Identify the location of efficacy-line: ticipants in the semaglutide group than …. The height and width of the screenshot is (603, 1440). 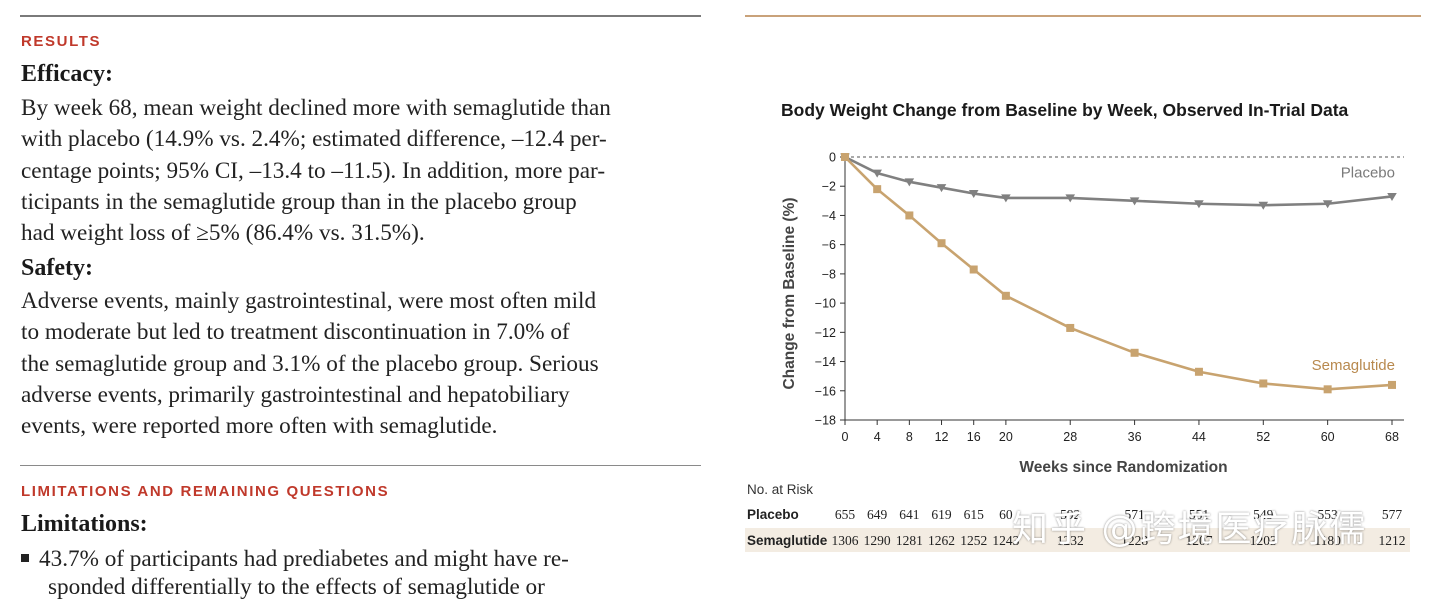
(299, 201).